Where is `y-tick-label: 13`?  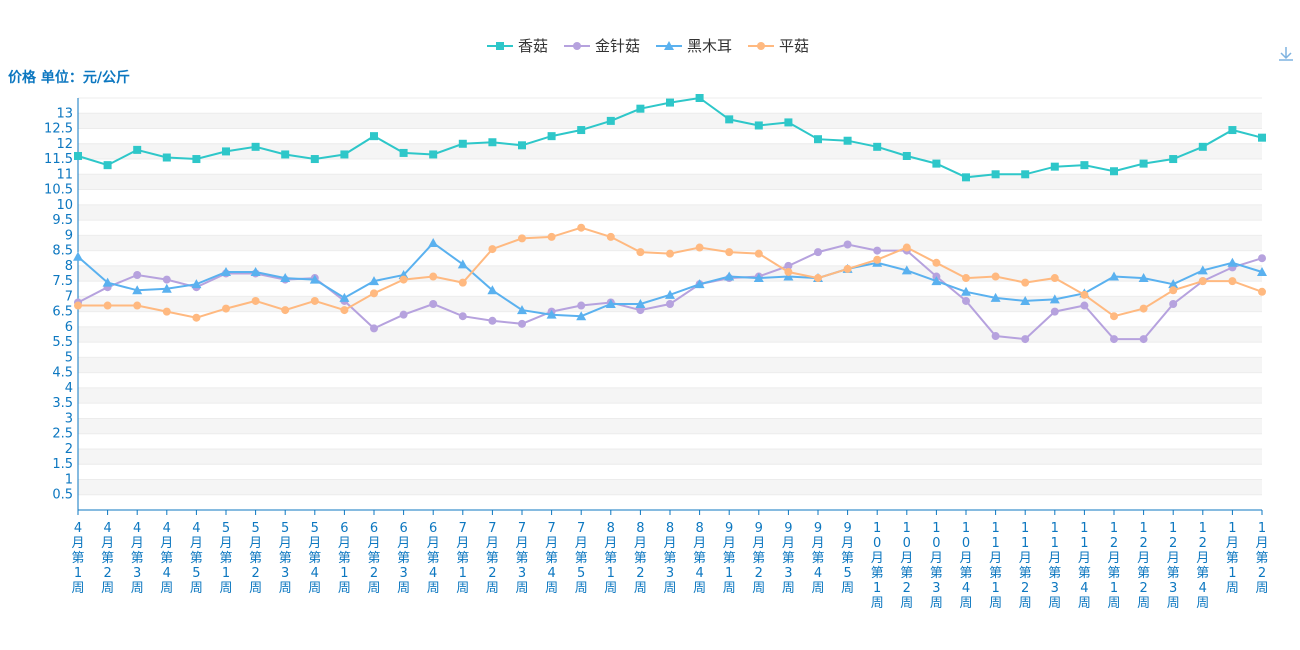 y-tick-label: 13 is located at coordinates (64, 113).